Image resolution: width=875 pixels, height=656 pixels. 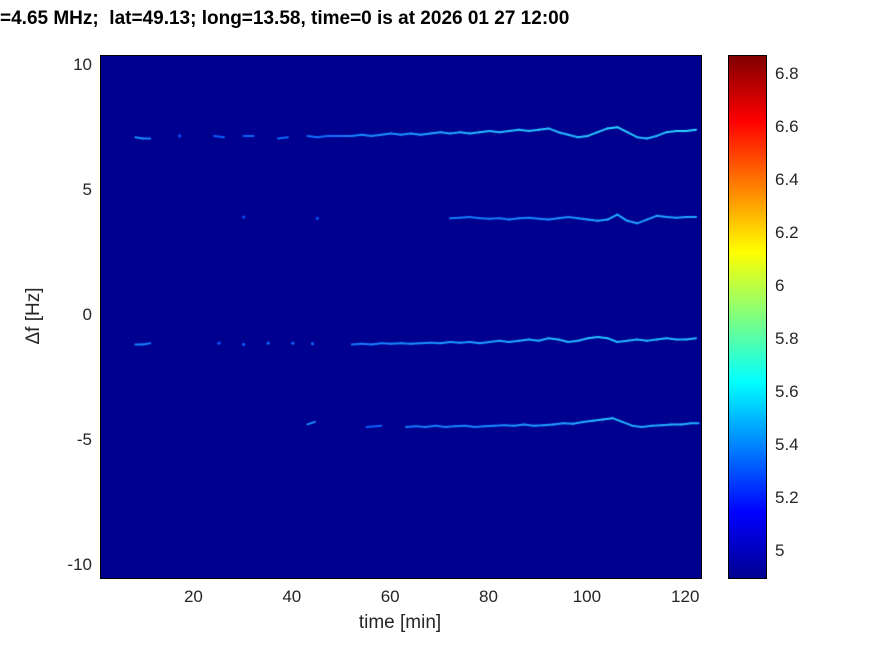 What do you see at coordinates (780, 550) in the screenshot?
I see `cb-tick-label: 5` at bounding box center [780, 550].